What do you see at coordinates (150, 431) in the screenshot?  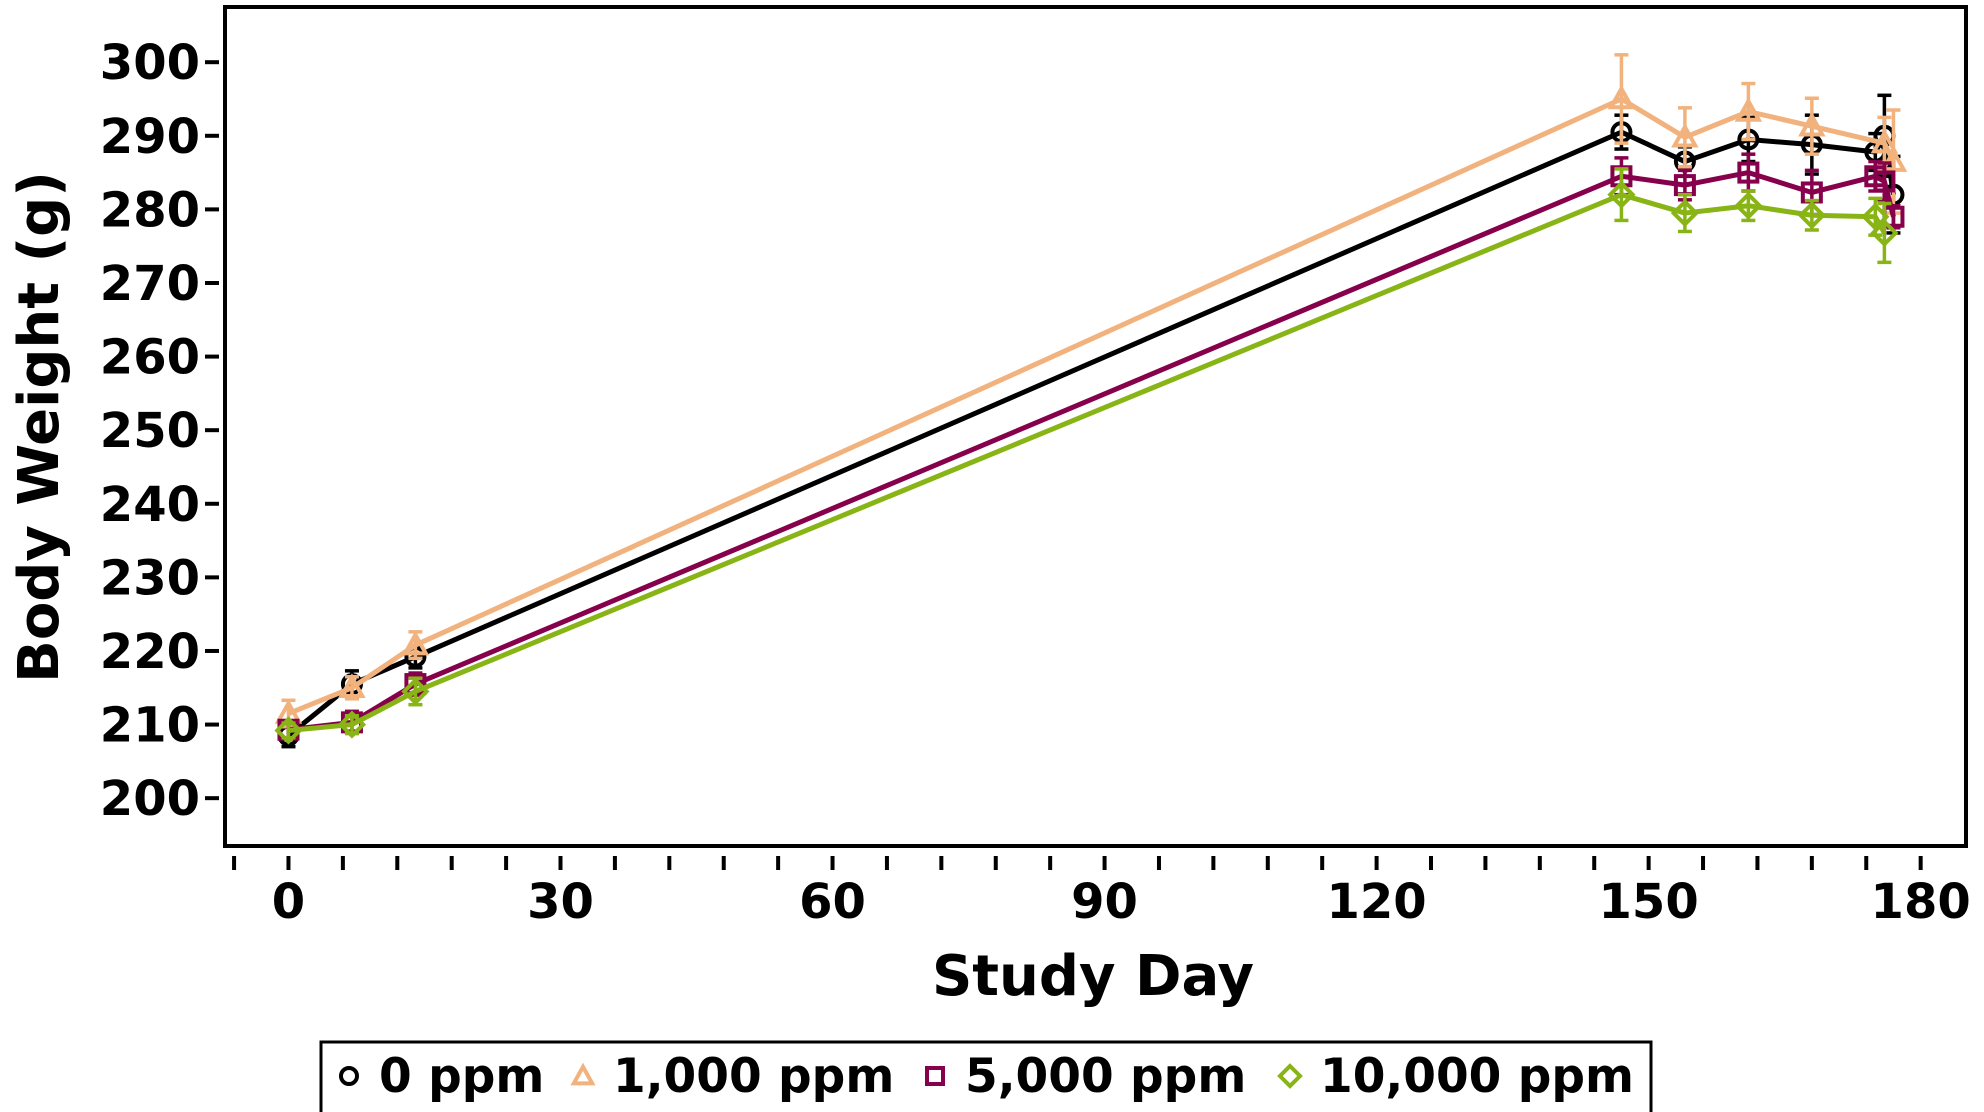 I see `y-tick-label: 250` at bounding box center [150, 431].